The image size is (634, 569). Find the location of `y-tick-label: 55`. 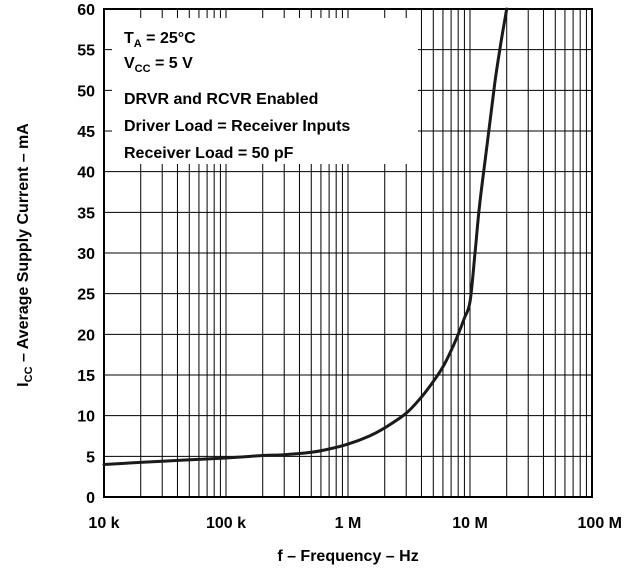

y-tick-label: 55 is located at coordinates (86, 51).